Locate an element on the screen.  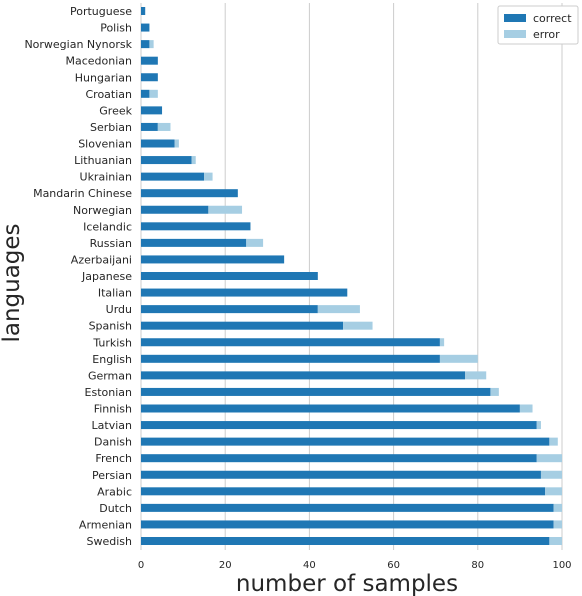
y-tick-label: English is located at coordinates (112, 359).